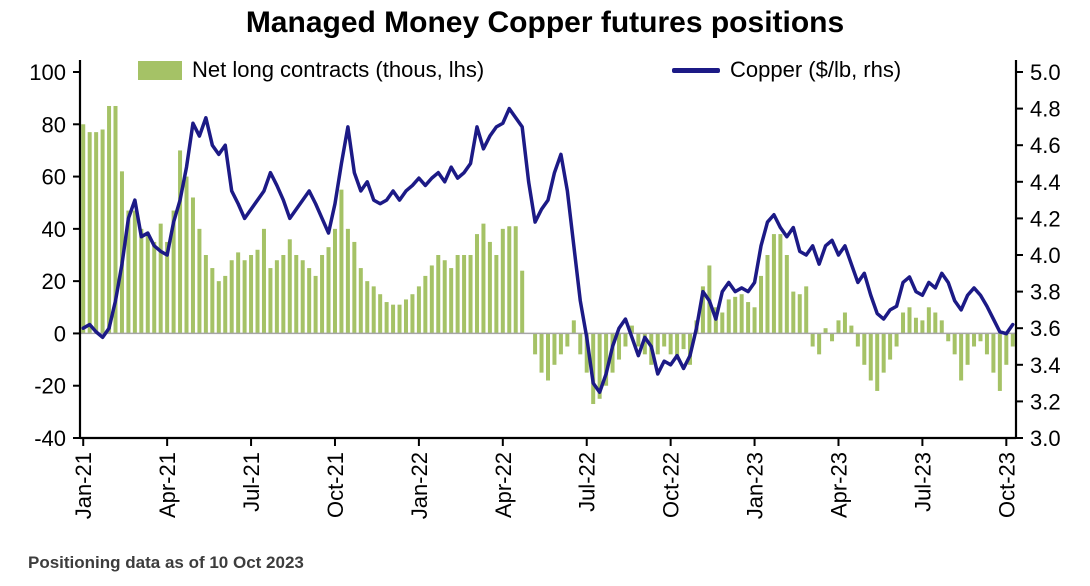 The height and width of the screenshot is (586, 1090). Describe the element at coordinates (1045, 218) in the screenshot. I see `right-axis-tick-label: 4.2` at that location.